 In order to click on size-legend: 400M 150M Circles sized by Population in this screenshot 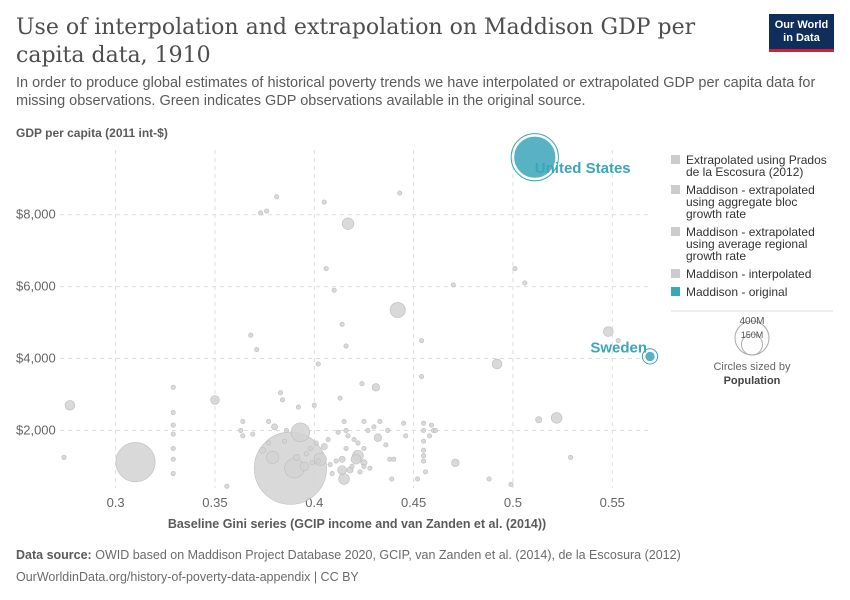, I will do `click(752, 348)`.